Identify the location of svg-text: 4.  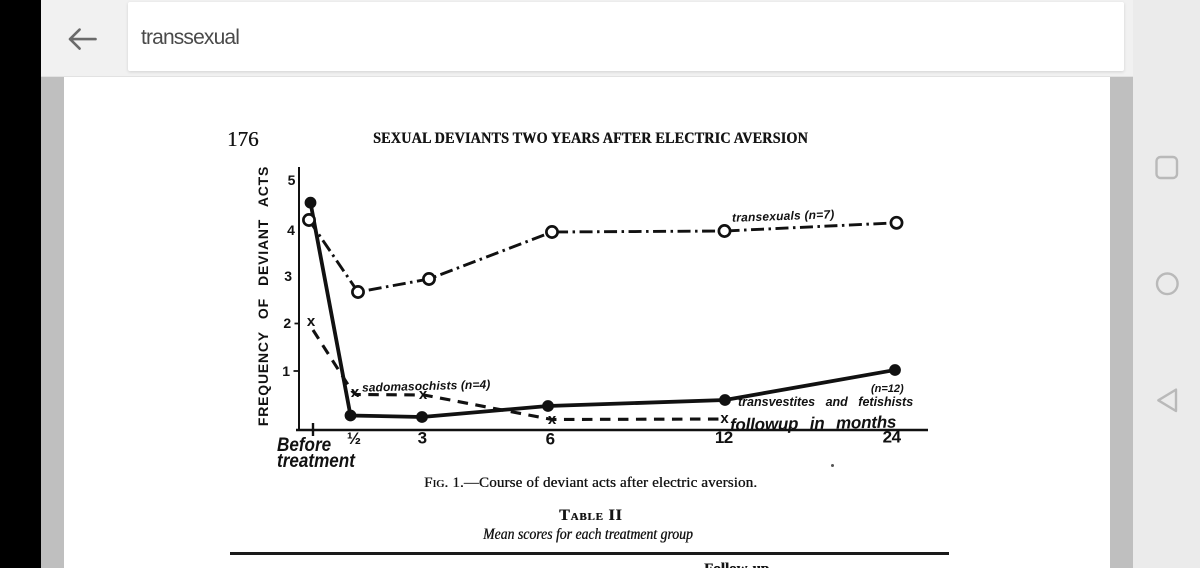
(291, 230).